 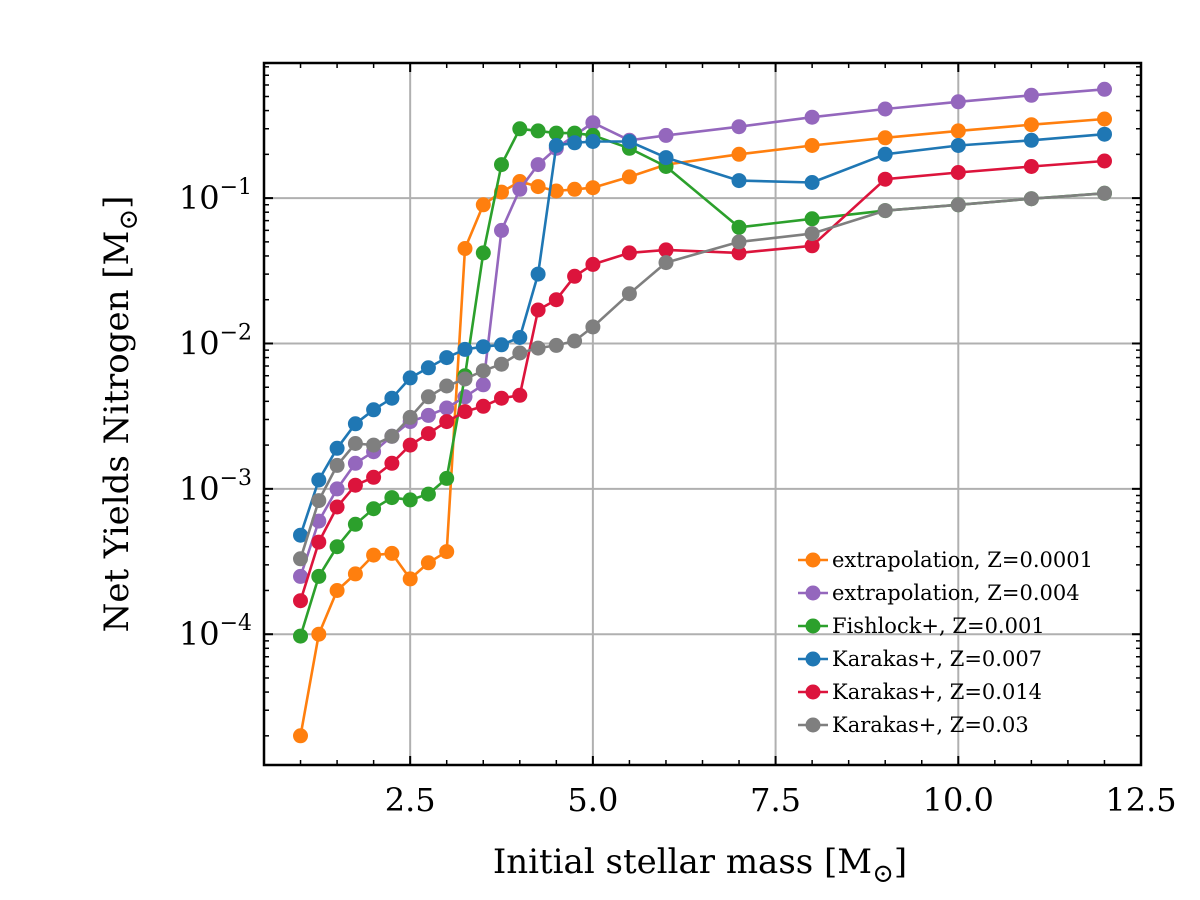 I want to click on y-tick-label-exp-2: −2, so click(x=236, y=332).